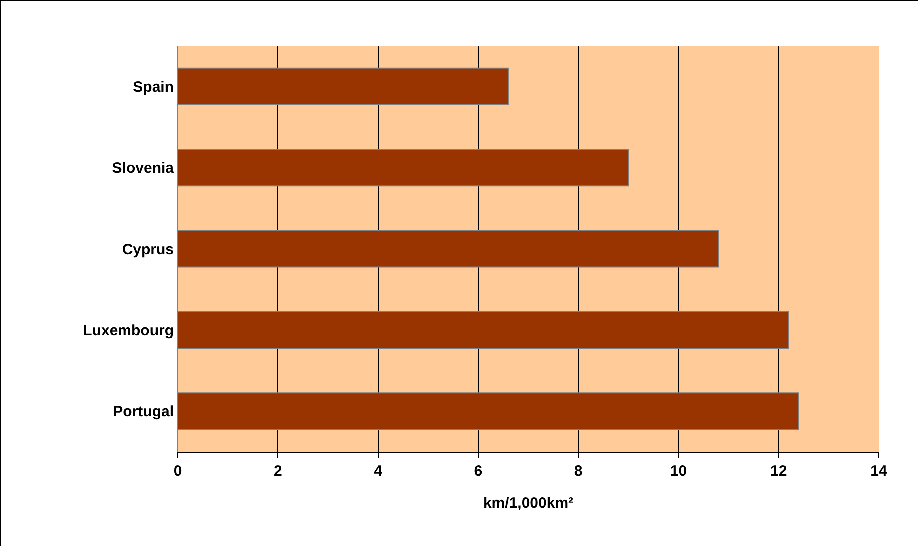 This screenshot has width=918, height=546. Describe the element at coordinates (178, 471) in the screenshot. I see `x-tick-label: 0` at that location.